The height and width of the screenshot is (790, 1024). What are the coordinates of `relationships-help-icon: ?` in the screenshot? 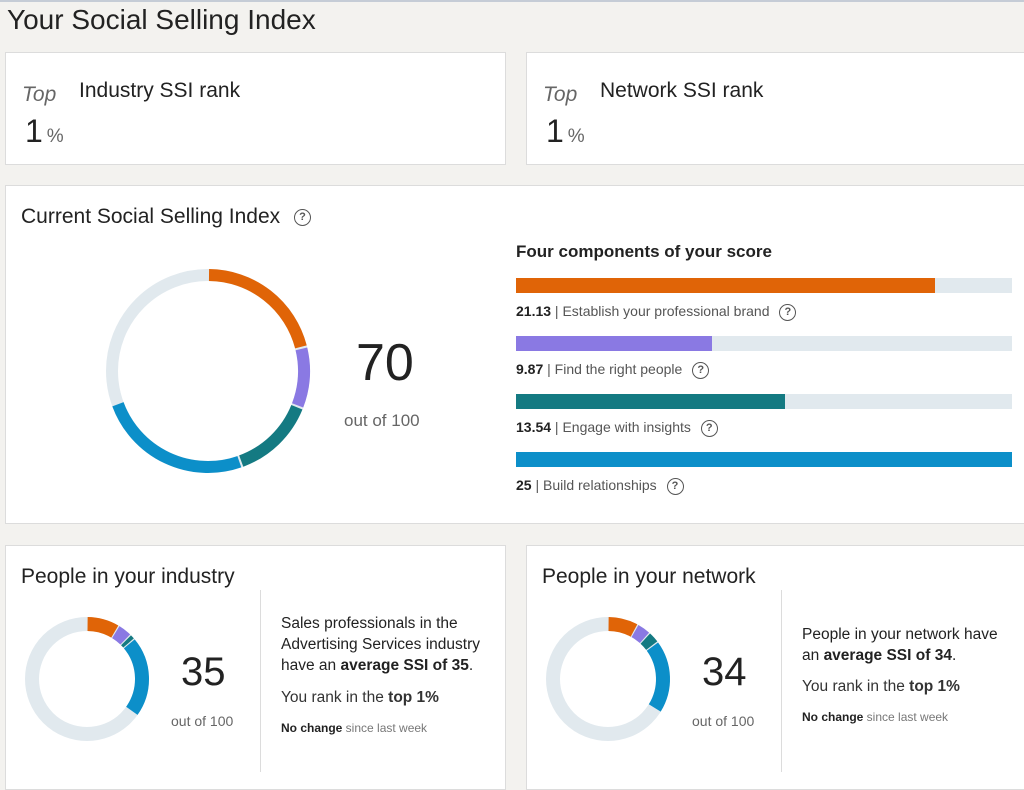 It's located at (675, 486).